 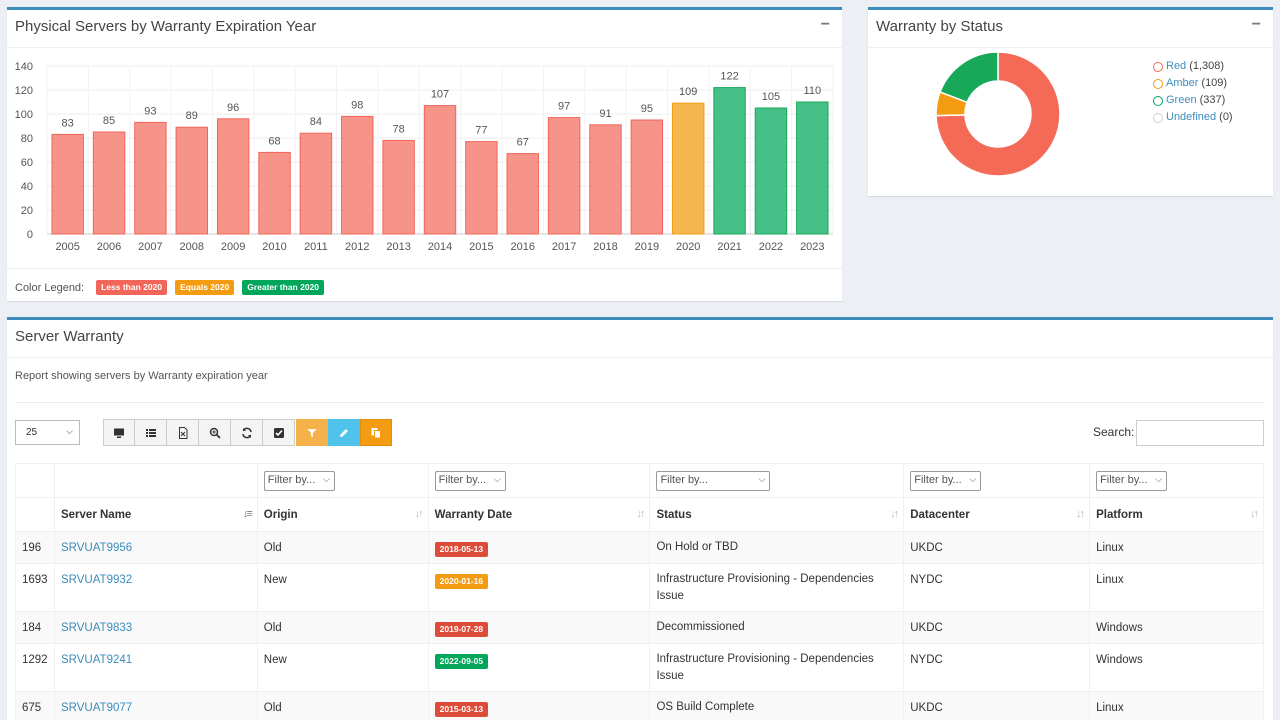 What do you see at coordinates (96, 548) in the screenshot?
I see `server-name-link: SRVUAT9956` at bounding box center [96, 548].